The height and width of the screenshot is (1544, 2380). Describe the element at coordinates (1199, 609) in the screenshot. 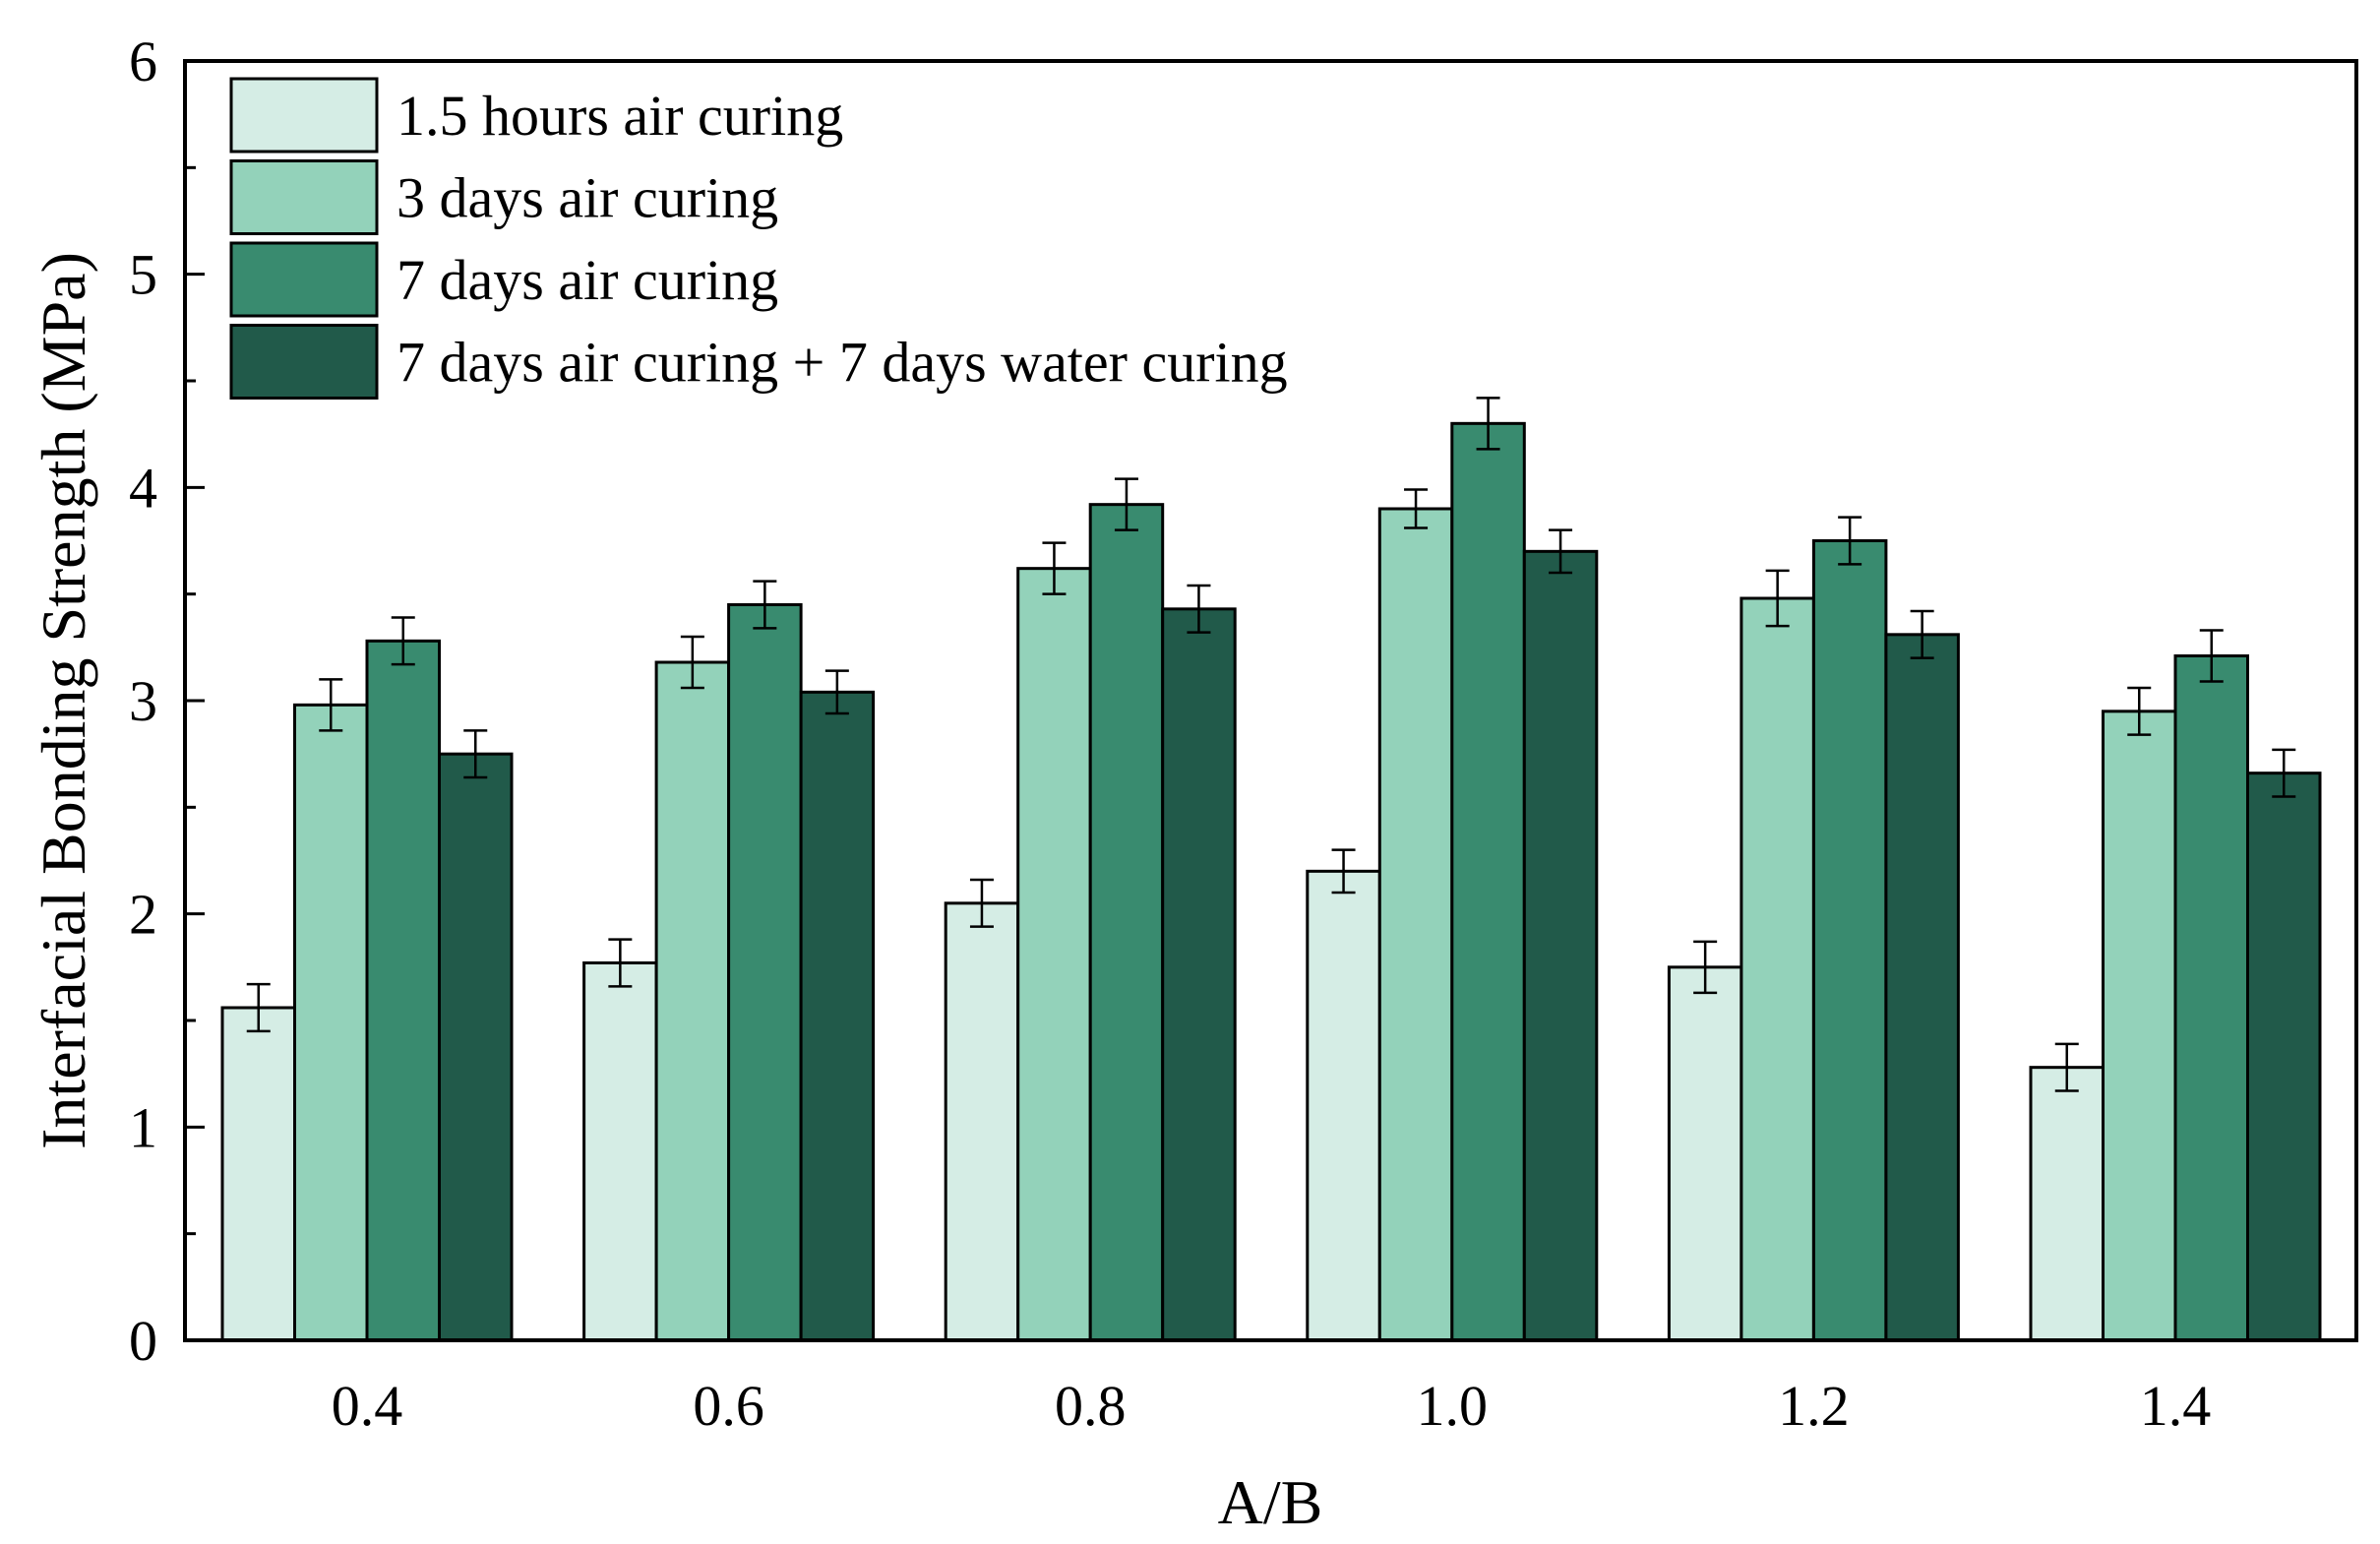

I see `error-bar-0.8-series-4` at that location.